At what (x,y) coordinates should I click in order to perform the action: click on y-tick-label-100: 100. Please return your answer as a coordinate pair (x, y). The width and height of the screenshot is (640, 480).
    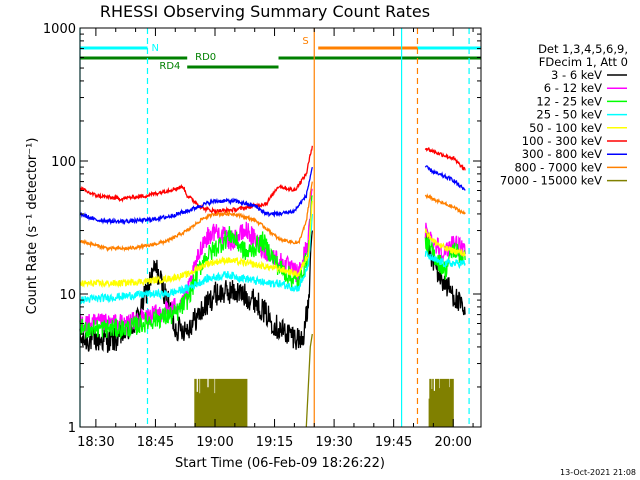
    Looking at the image, I should click on (63, 162).